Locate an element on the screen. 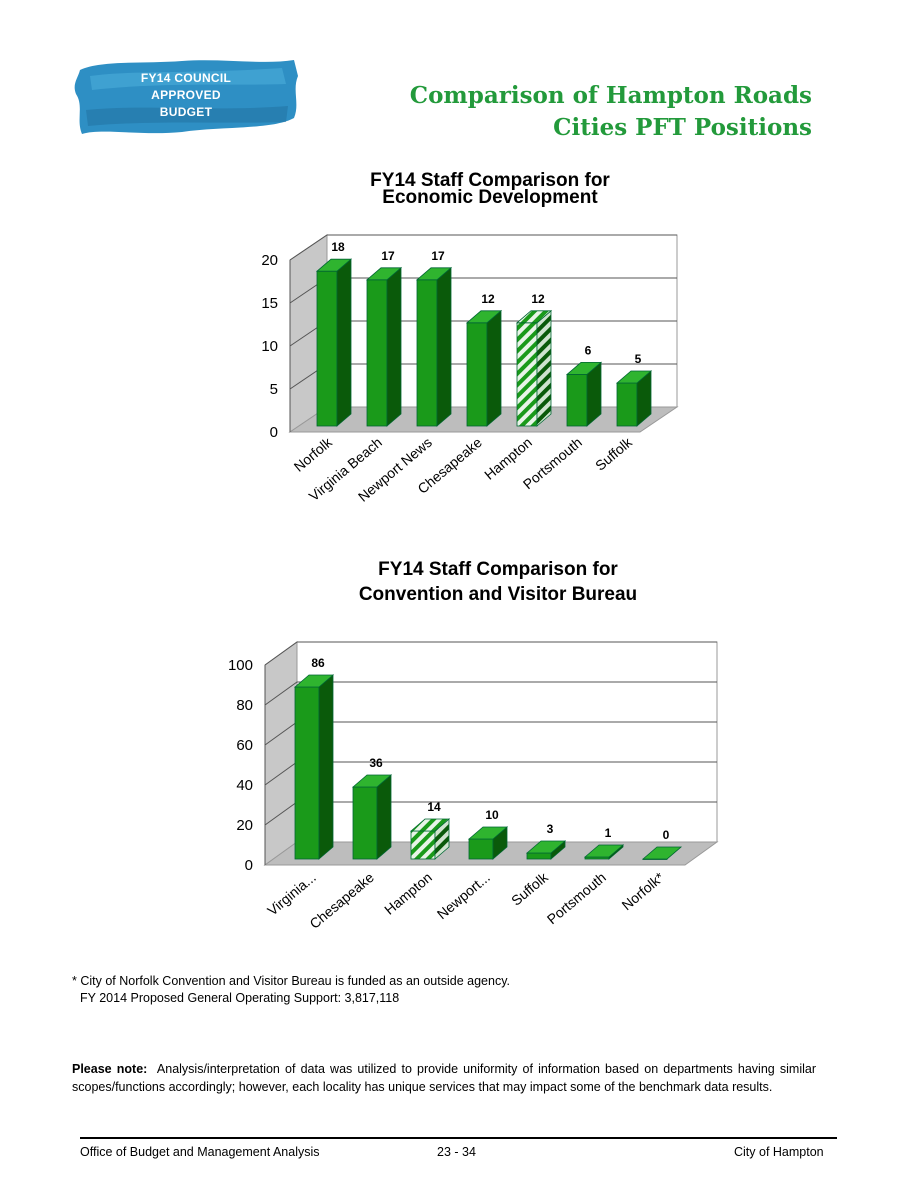 This screenshot has width=918, height=1188. y-tick-label: 10 is located at coordinates (269, 346).